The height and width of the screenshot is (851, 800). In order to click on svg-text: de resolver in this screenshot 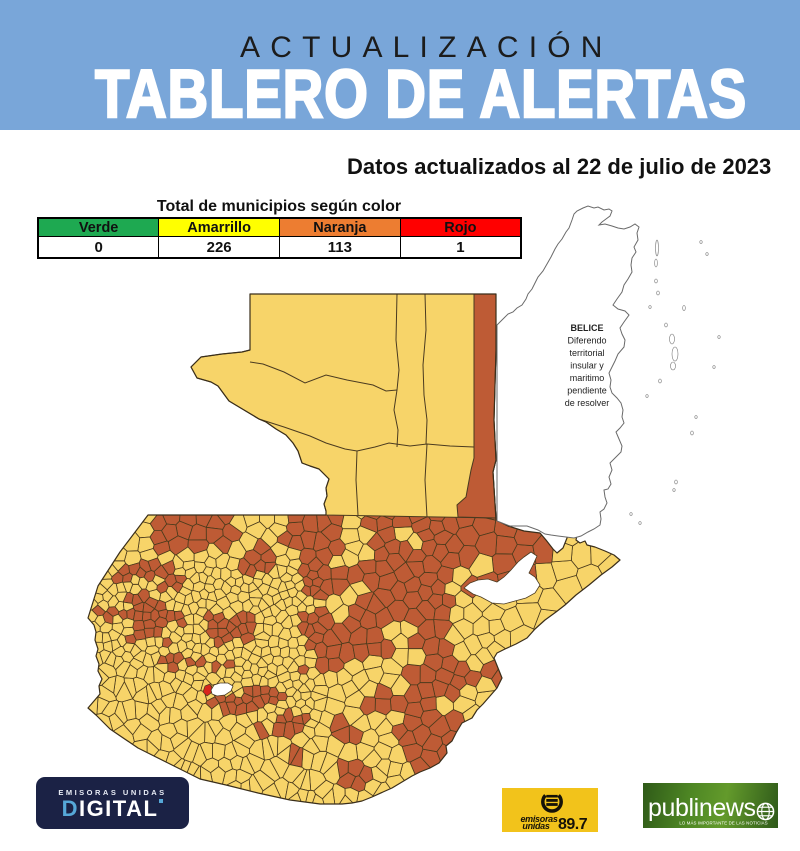, I will do `click(587, 403)`.